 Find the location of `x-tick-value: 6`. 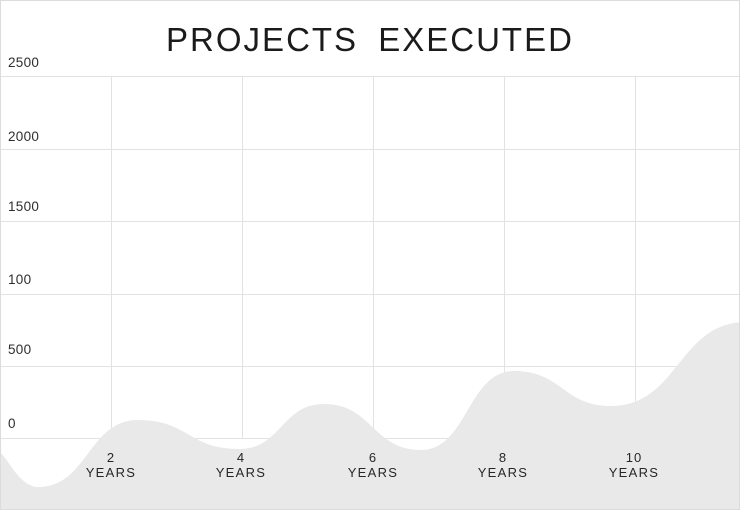

x-tick-value: 6 is located at coordinates (373, 457).